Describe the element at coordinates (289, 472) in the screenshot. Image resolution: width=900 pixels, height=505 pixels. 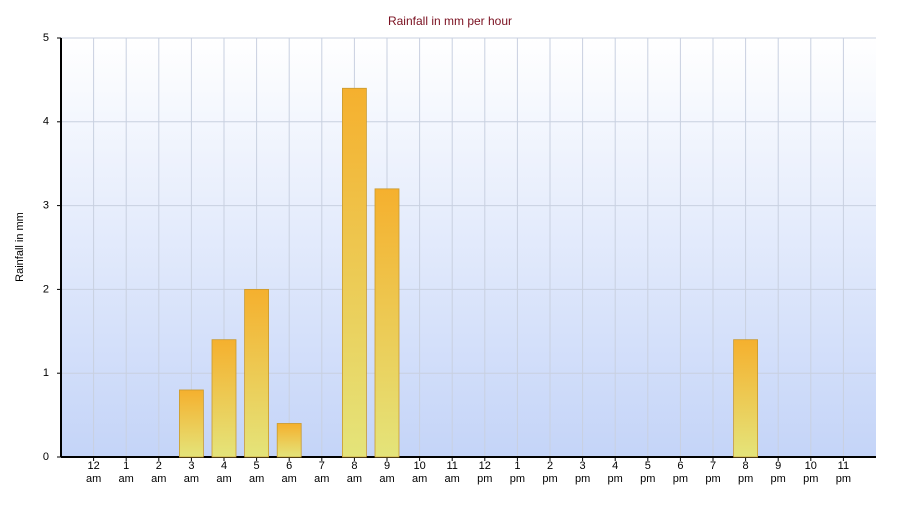
I see `x-tick-label: 6 am` at that location.